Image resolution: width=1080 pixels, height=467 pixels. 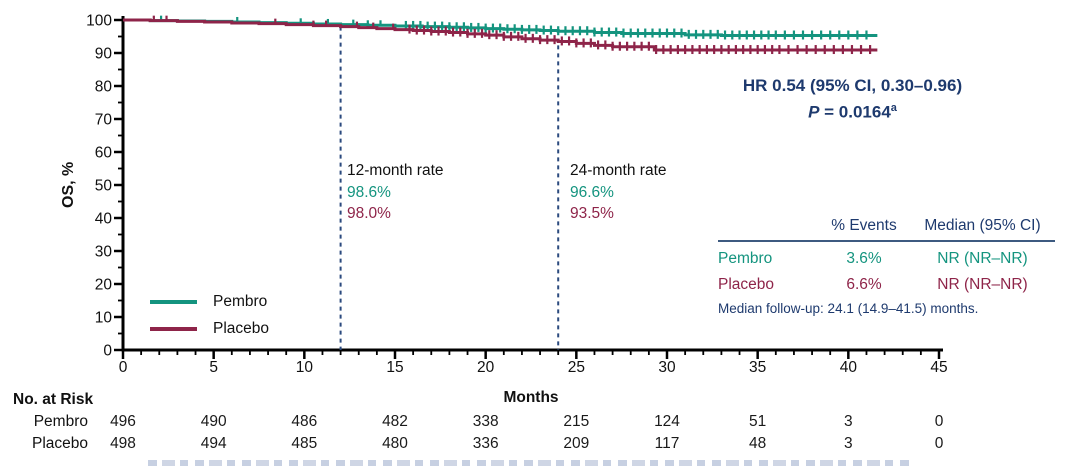 What do you see at coordinates (592, 213) in the screenshot?
I see `rate24-placebo-value: 93.5%` at bounding box center [592, 213].